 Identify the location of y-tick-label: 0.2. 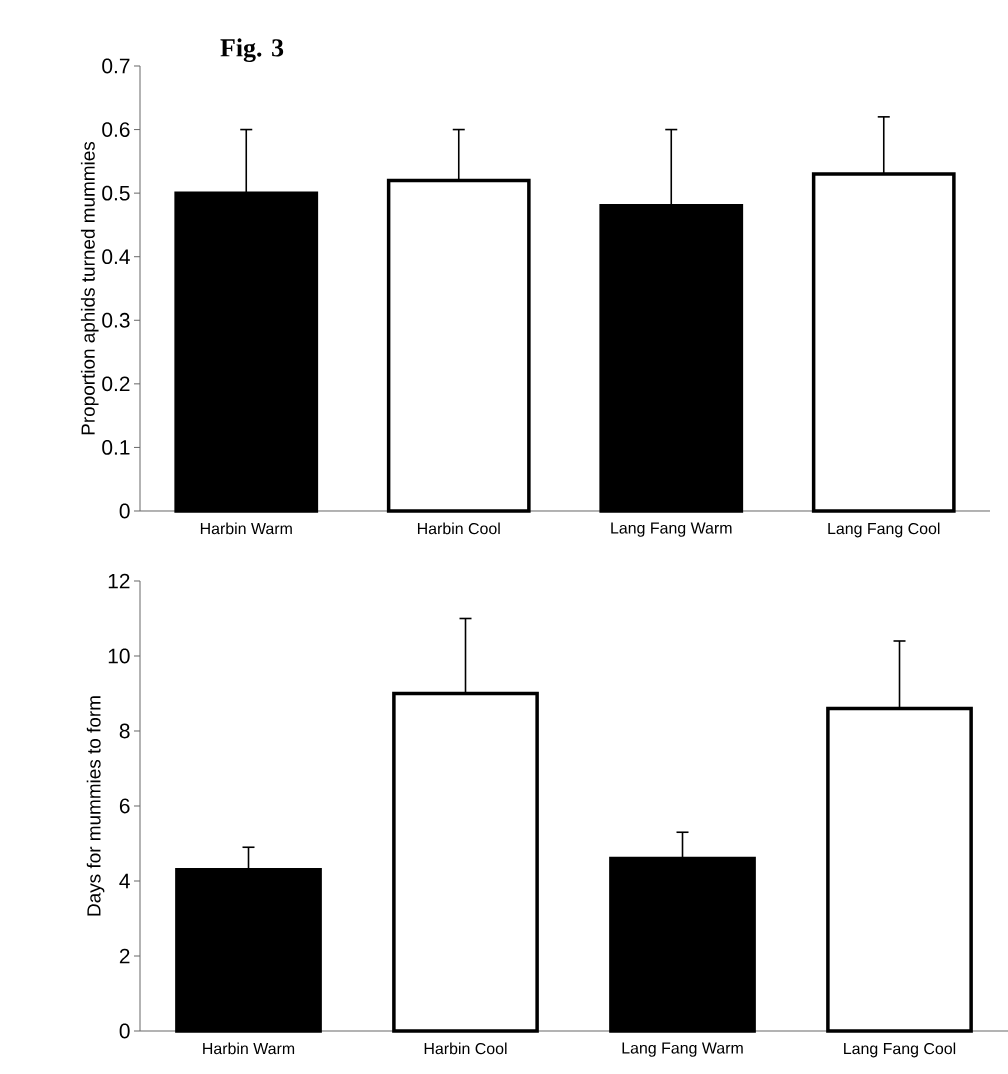
(115, 384).